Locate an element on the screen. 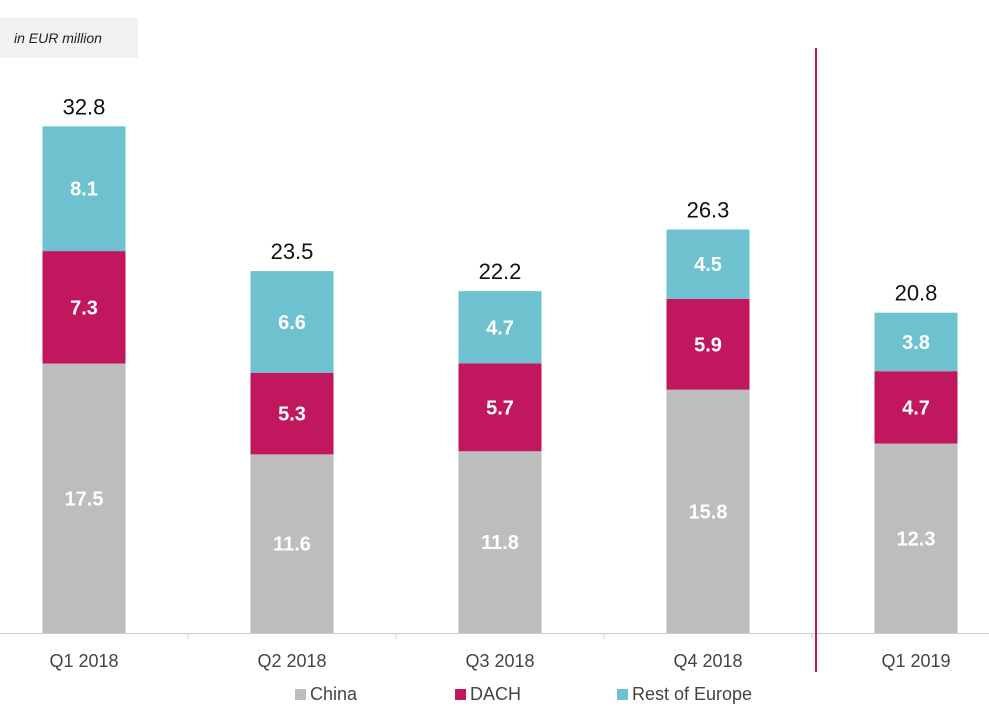 The image size is (989, 718). bar-segment-dach-q2-2018 is located at coordinates (292, 413).